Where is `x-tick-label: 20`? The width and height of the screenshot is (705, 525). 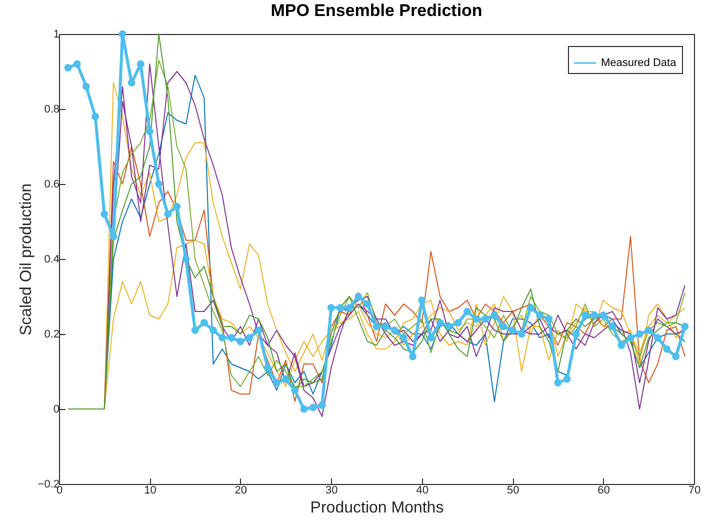 x-tick-label: 20 is located at coordinates (241, 490).